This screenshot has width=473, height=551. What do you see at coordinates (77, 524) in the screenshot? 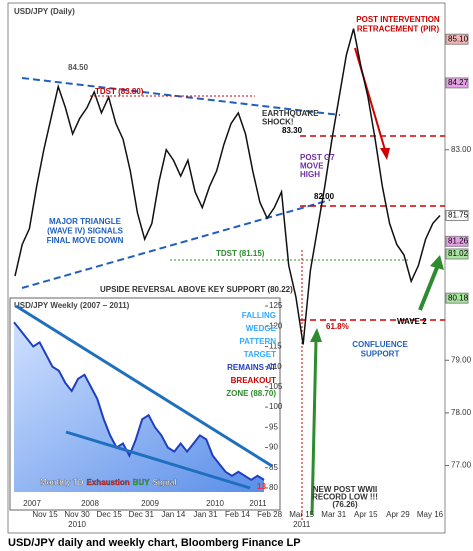
I see `year-label: 2010` at bounding box center [77, 524].